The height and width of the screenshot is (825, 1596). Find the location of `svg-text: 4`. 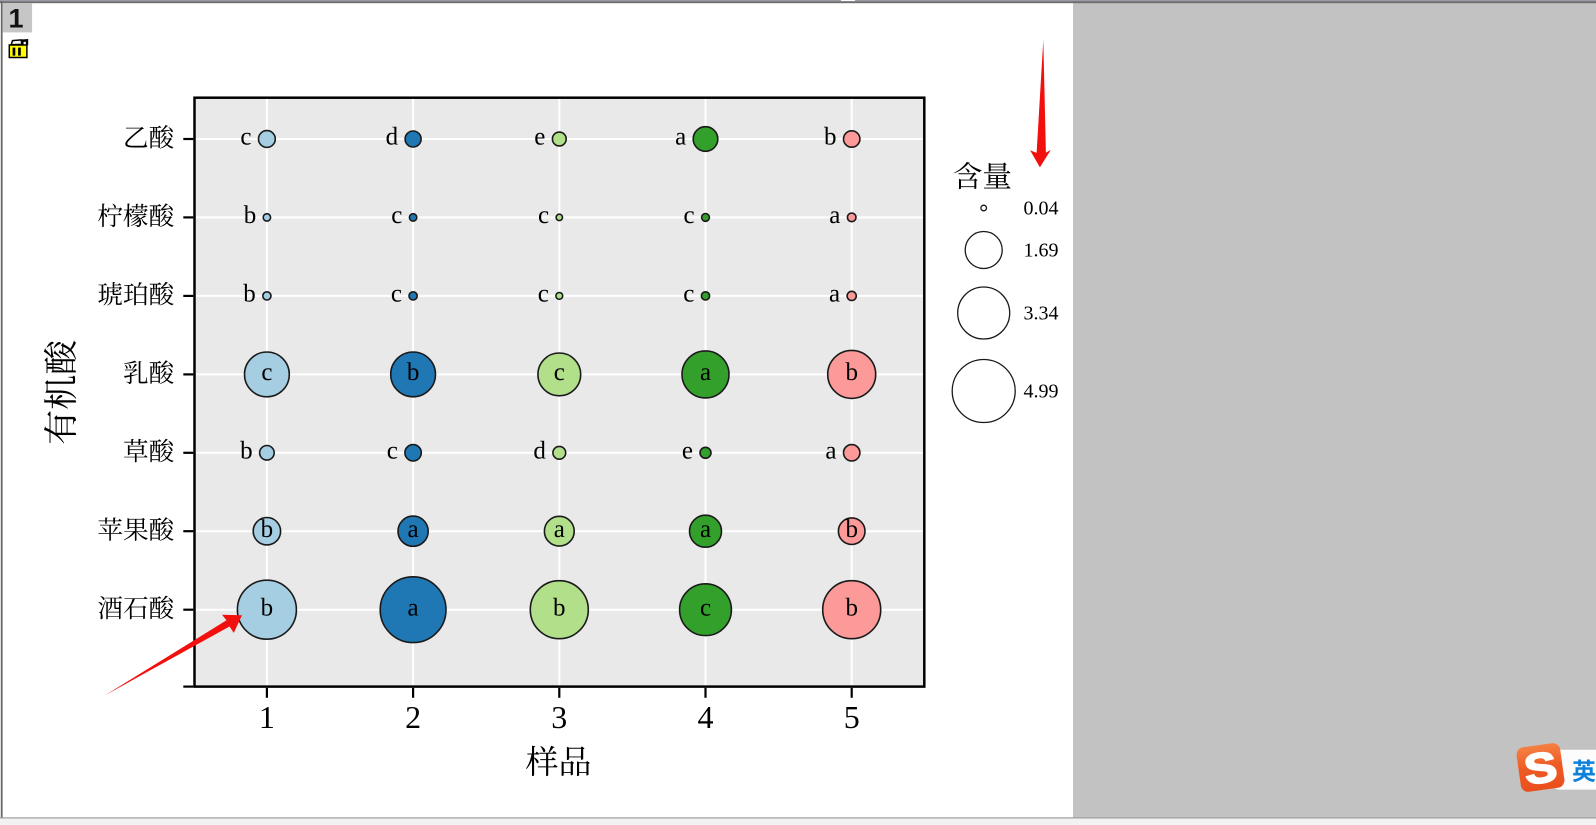

svg-text: 4 is located at coordinates (706, 717).